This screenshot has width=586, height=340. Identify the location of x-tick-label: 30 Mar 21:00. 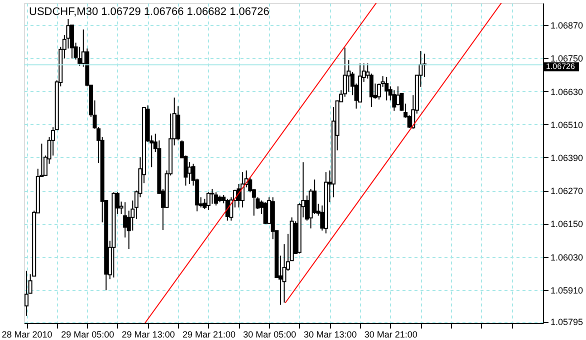
(391, 335).